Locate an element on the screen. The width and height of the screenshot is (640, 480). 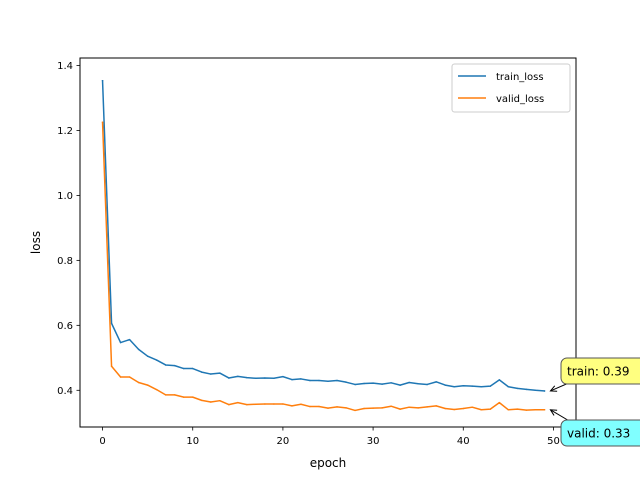
x-tick-label: 30 is located at coordinates (373, 441).